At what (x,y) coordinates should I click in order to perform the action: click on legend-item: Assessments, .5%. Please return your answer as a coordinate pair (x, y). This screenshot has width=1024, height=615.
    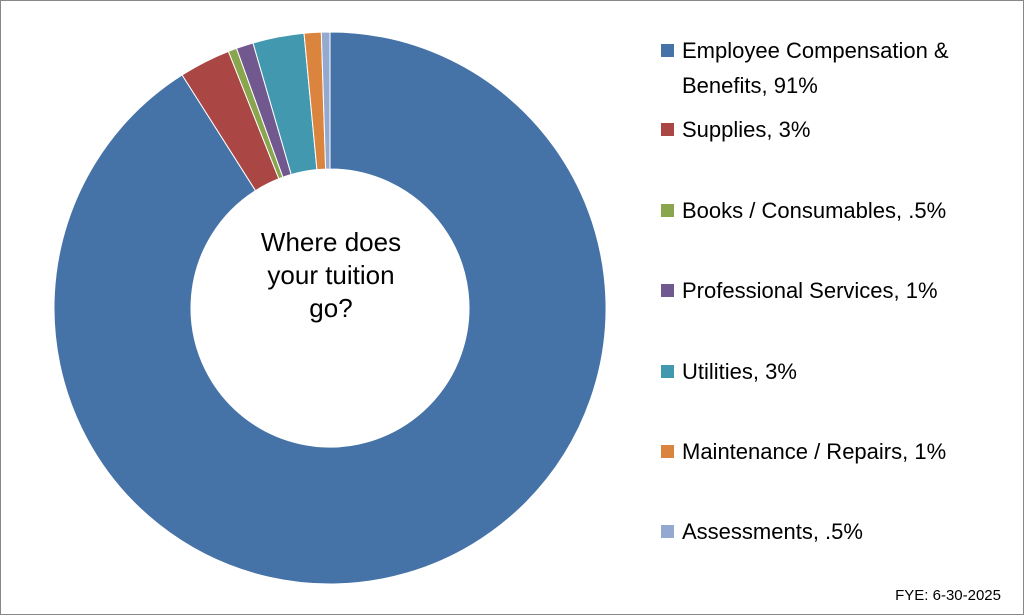
    Looking at the image, I should click on (836, 531).